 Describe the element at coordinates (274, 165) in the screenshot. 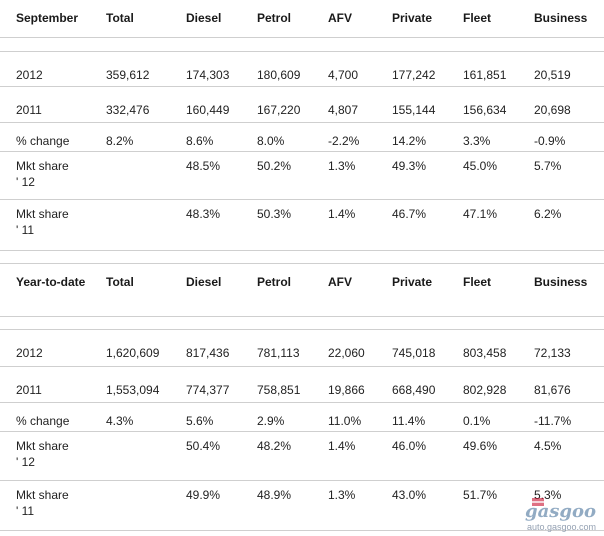

I see `cell-petrol: 50.2%` at that location.